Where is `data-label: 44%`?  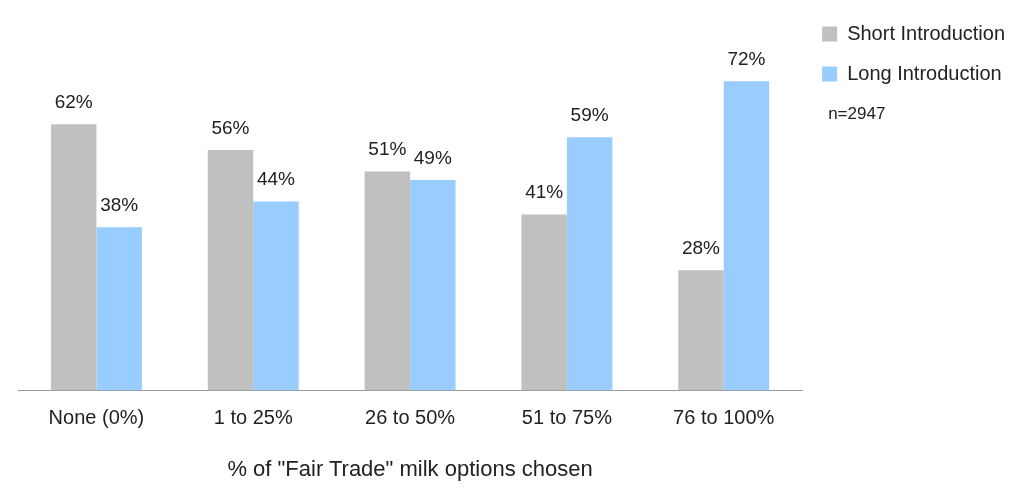 data-label: 44% is located at coordinates (276, 179).